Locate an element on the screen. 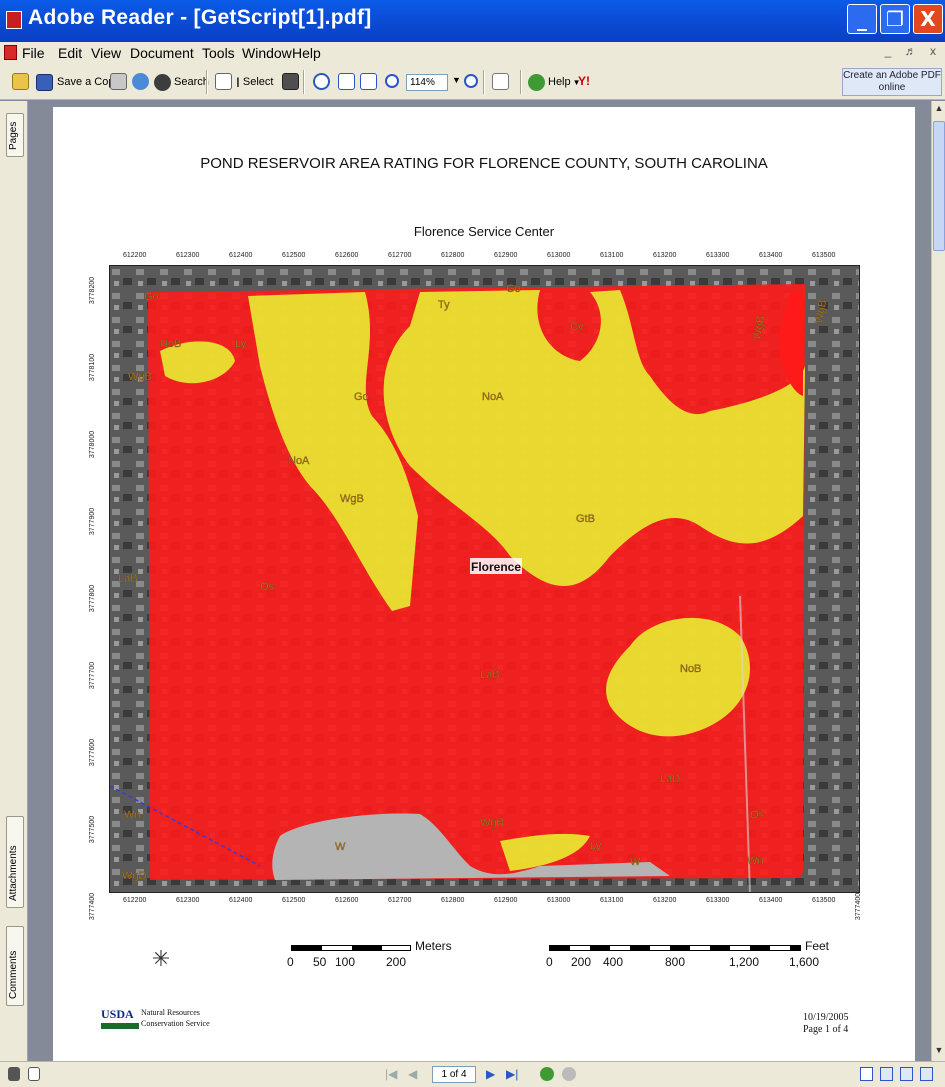 This screenshot has height=1087, width=945. previous-page-icon: ◀ is located at coordinates (413, 1074).